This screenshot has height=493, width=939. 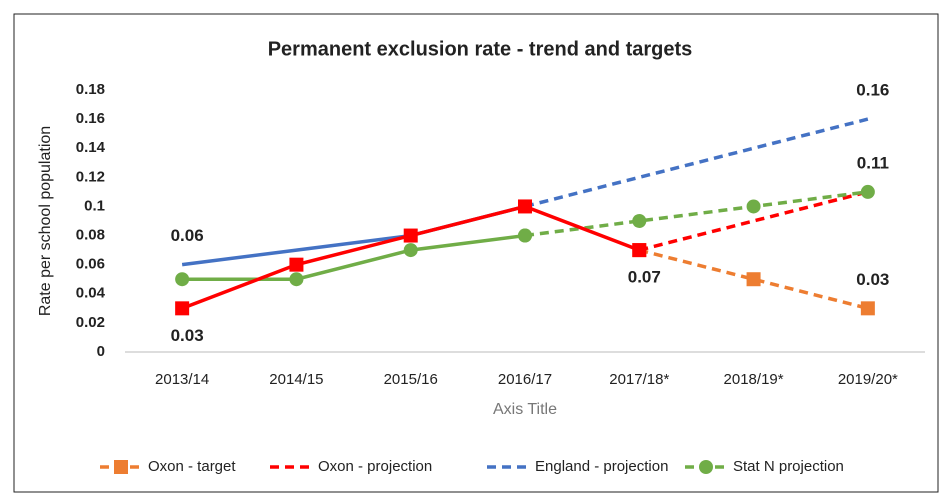 I want to click on x-tick-label: 2014/15, so click(x=296, y=379).